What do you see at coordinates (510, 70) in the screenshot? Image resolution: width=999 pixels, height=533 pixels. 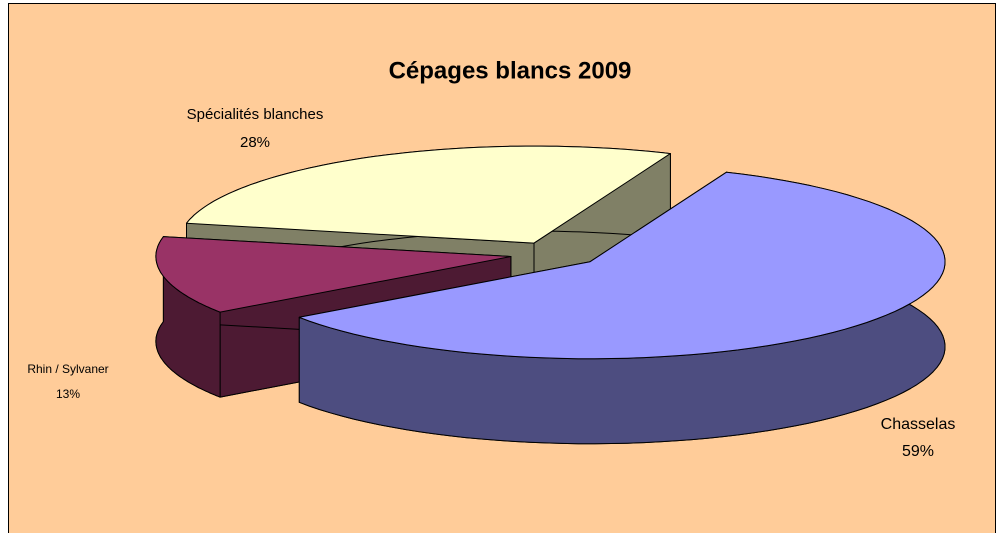 I see `chart-title: Cépages blancs 2009` at bounding box center [510, 70].